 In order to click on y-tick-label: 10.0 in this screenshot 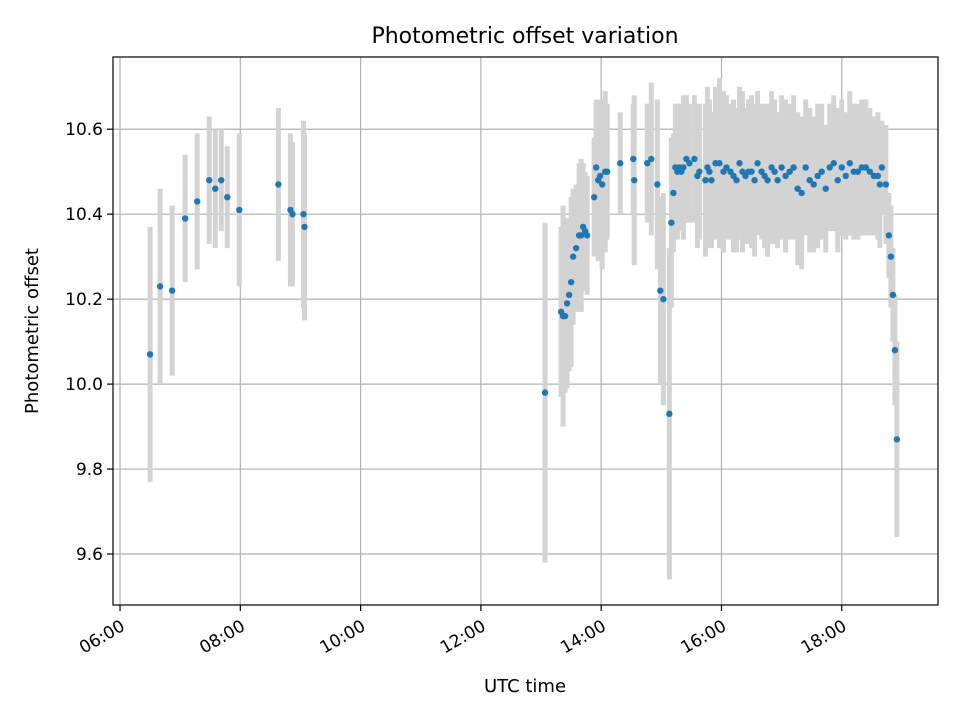, I will do `click(84, 385)`.